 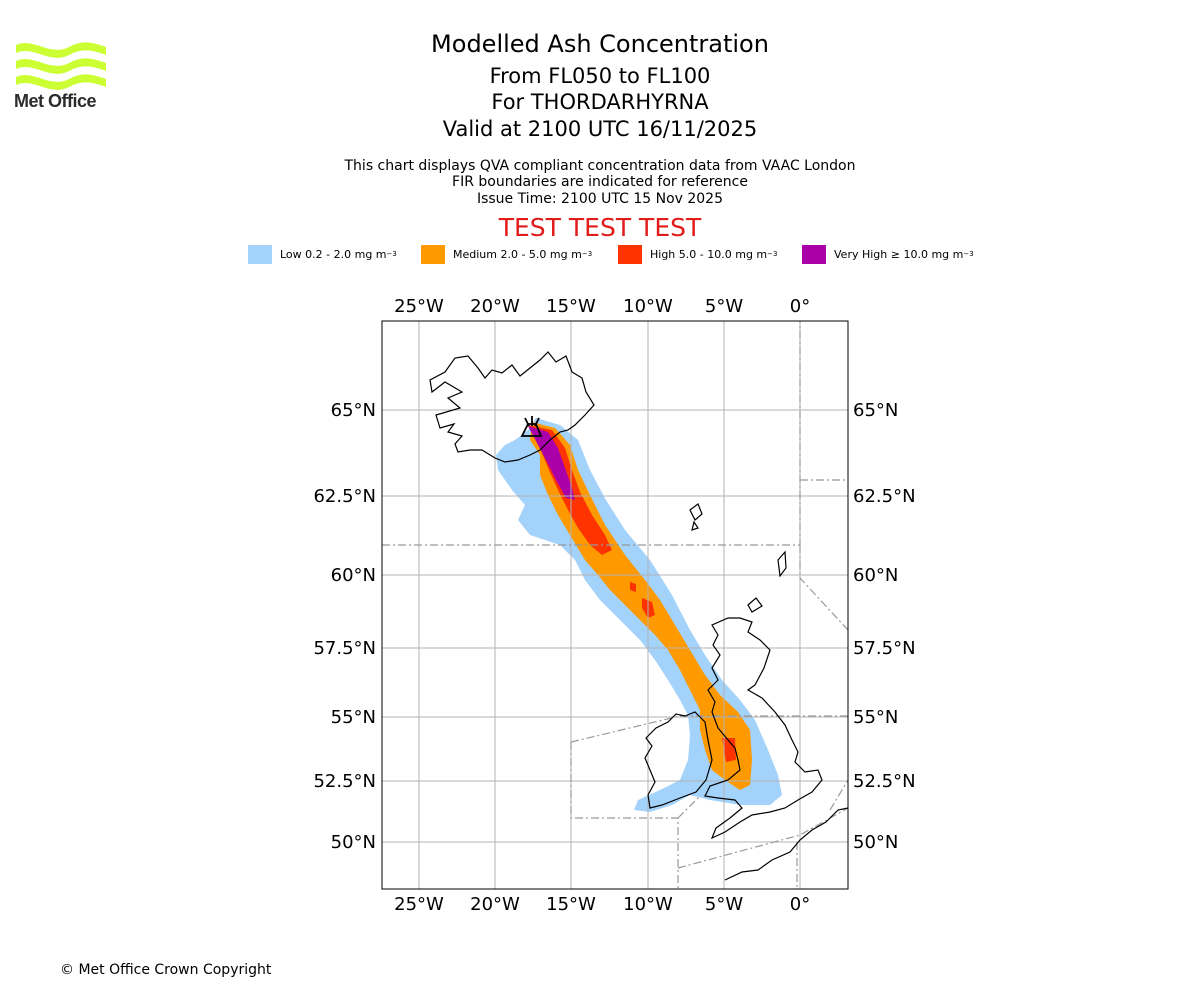 What do you see at coordinates (531, 426) in the screenshot?
I see `volcano-icon` at bounding box center [531, 426].